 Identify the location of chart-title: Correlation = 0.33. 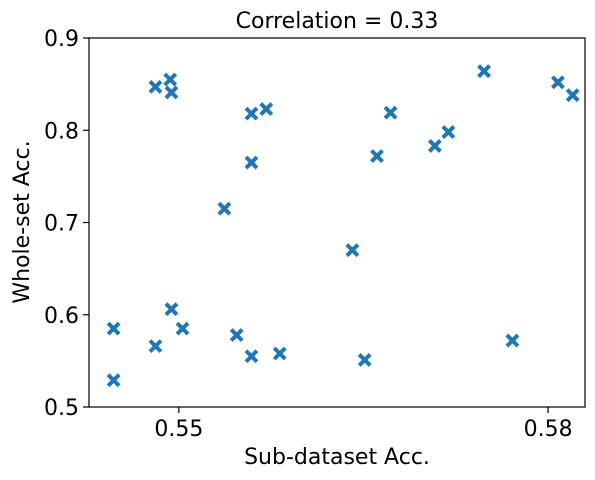
(337, 21).